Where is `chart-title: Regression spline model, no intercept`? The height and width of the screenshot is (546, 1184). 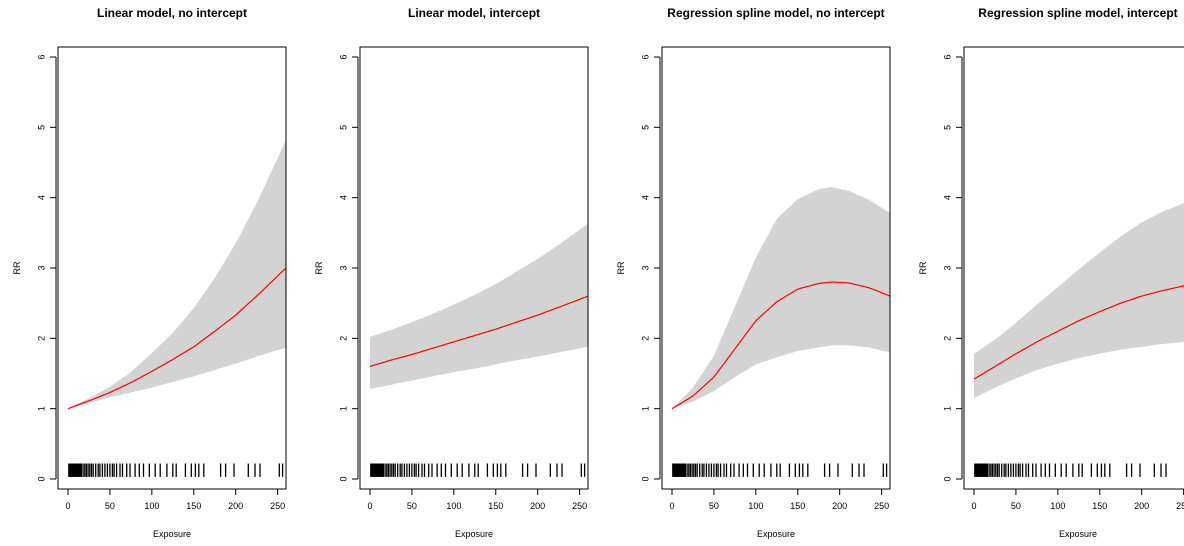
chart-title: Regression spline model, no intercept is located at coordinates (775, 13).